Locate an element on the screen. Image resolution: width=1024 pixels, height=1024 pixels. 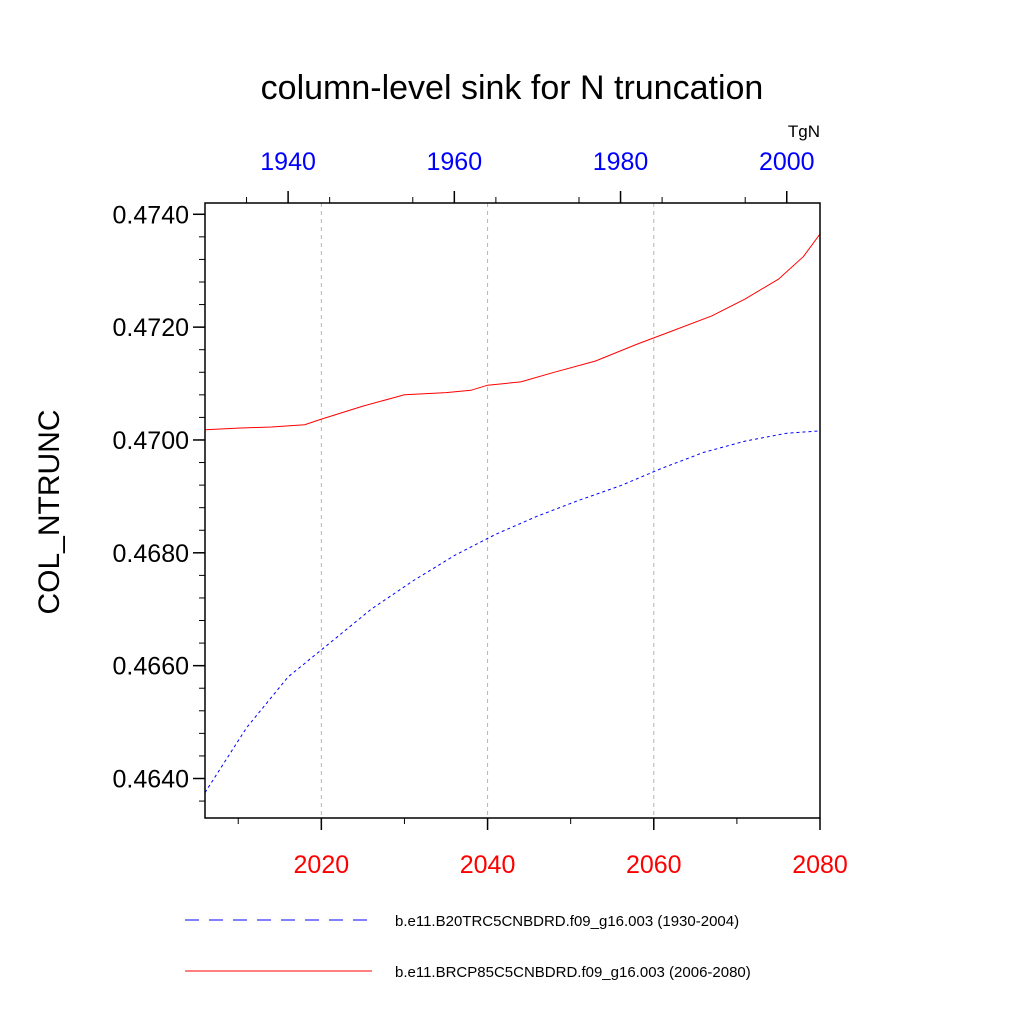
bottom-tick-label: 2060 is located at coordinates (654, 865).